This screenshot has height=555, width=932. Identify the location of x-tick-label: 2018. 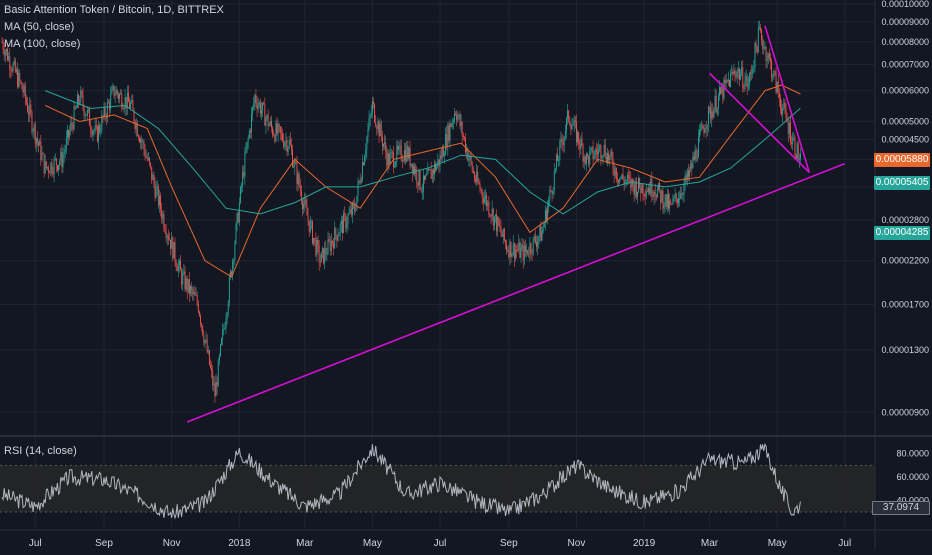
(239, 543).